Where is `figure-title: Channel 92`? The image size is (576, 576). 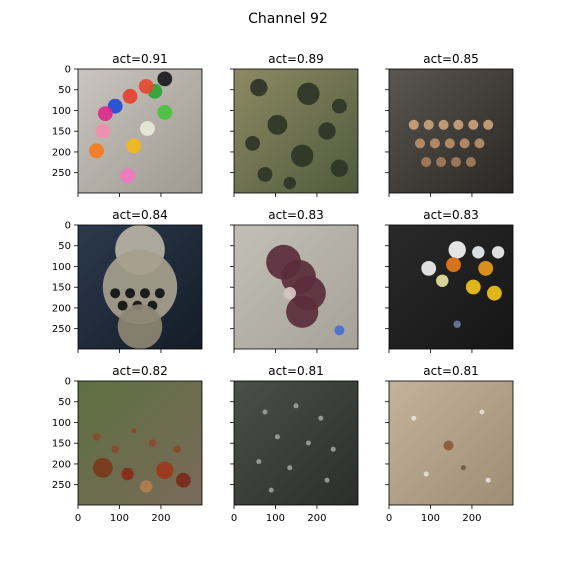
figure-title: Channel 92 is located at coordinates (288, 19).